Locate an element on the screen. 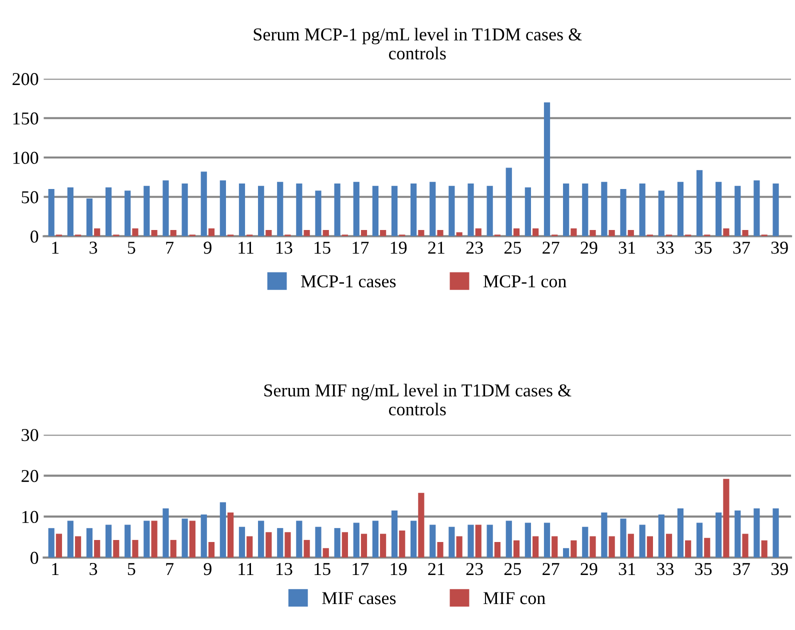 This screenshot has height=630, width=795. y-tick-label: 150 is located at coordinates (25, 118).